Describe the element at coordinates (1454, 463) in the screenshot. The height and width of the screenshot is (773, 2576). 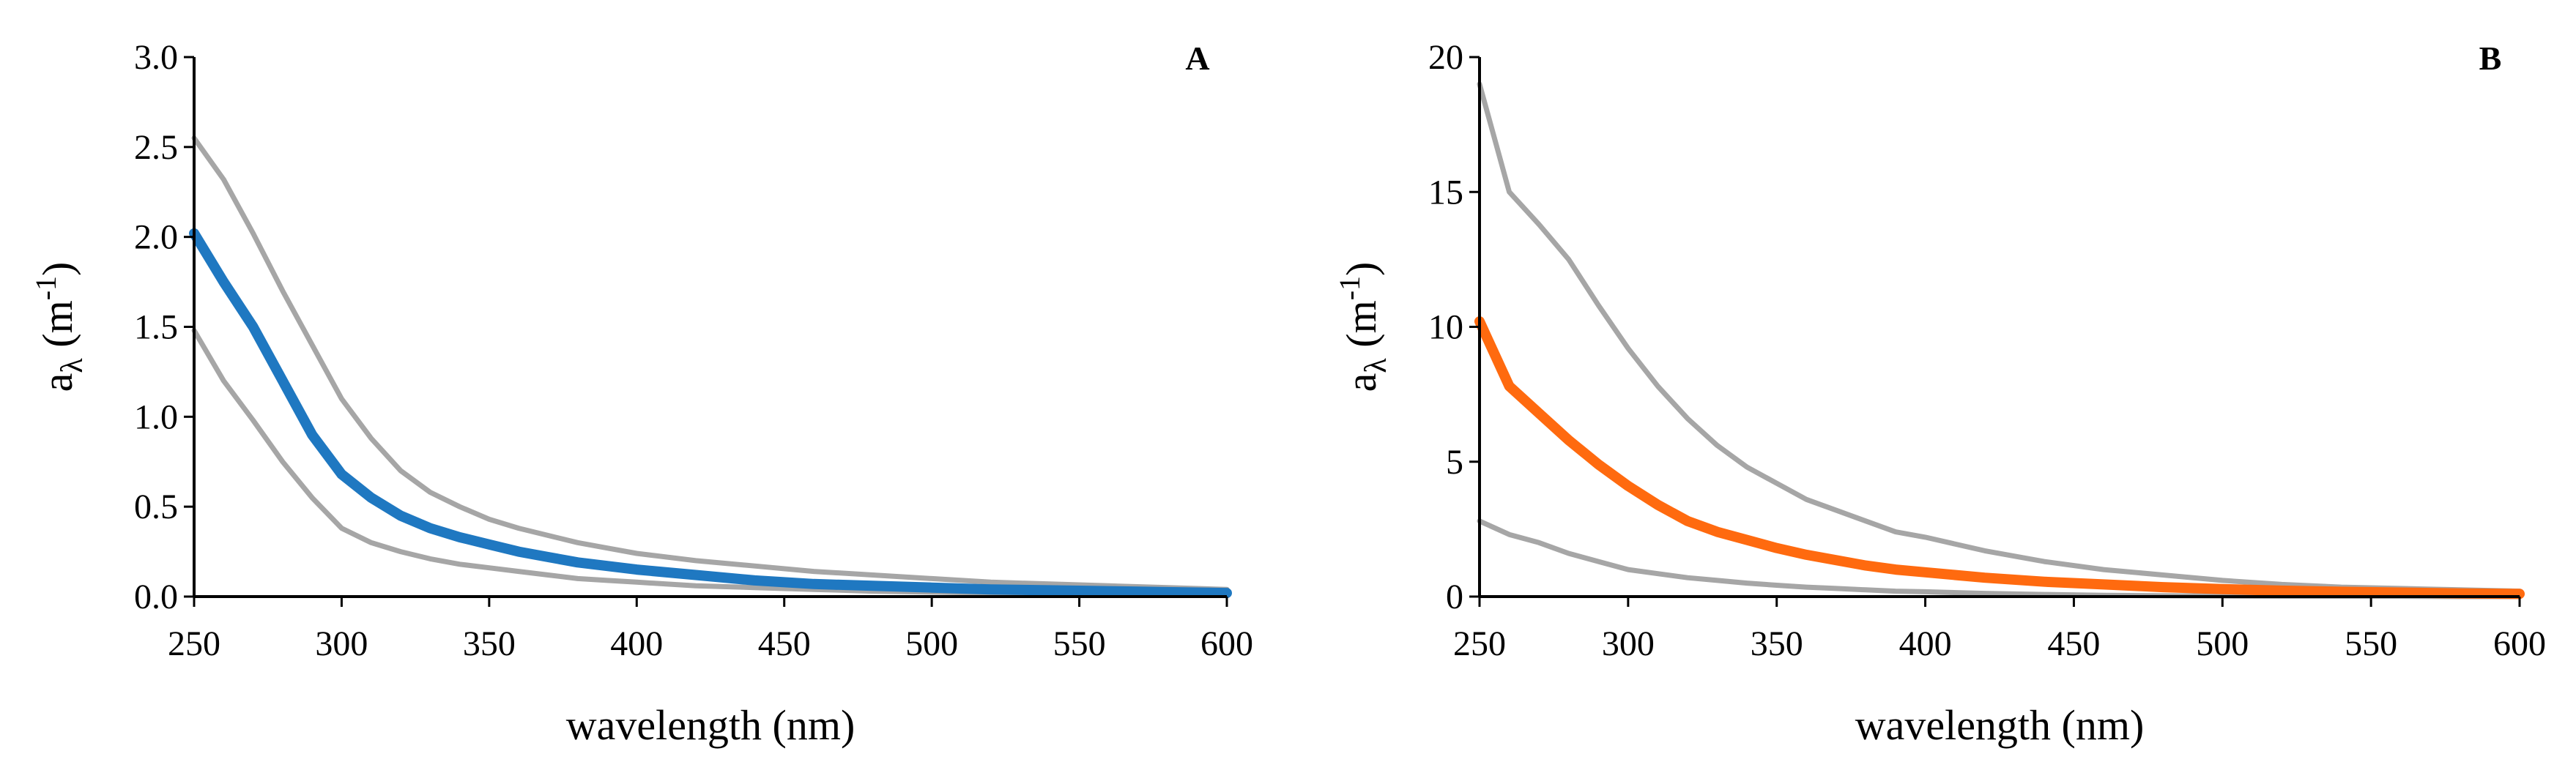
I see `y-tick-label: 5` at that location.